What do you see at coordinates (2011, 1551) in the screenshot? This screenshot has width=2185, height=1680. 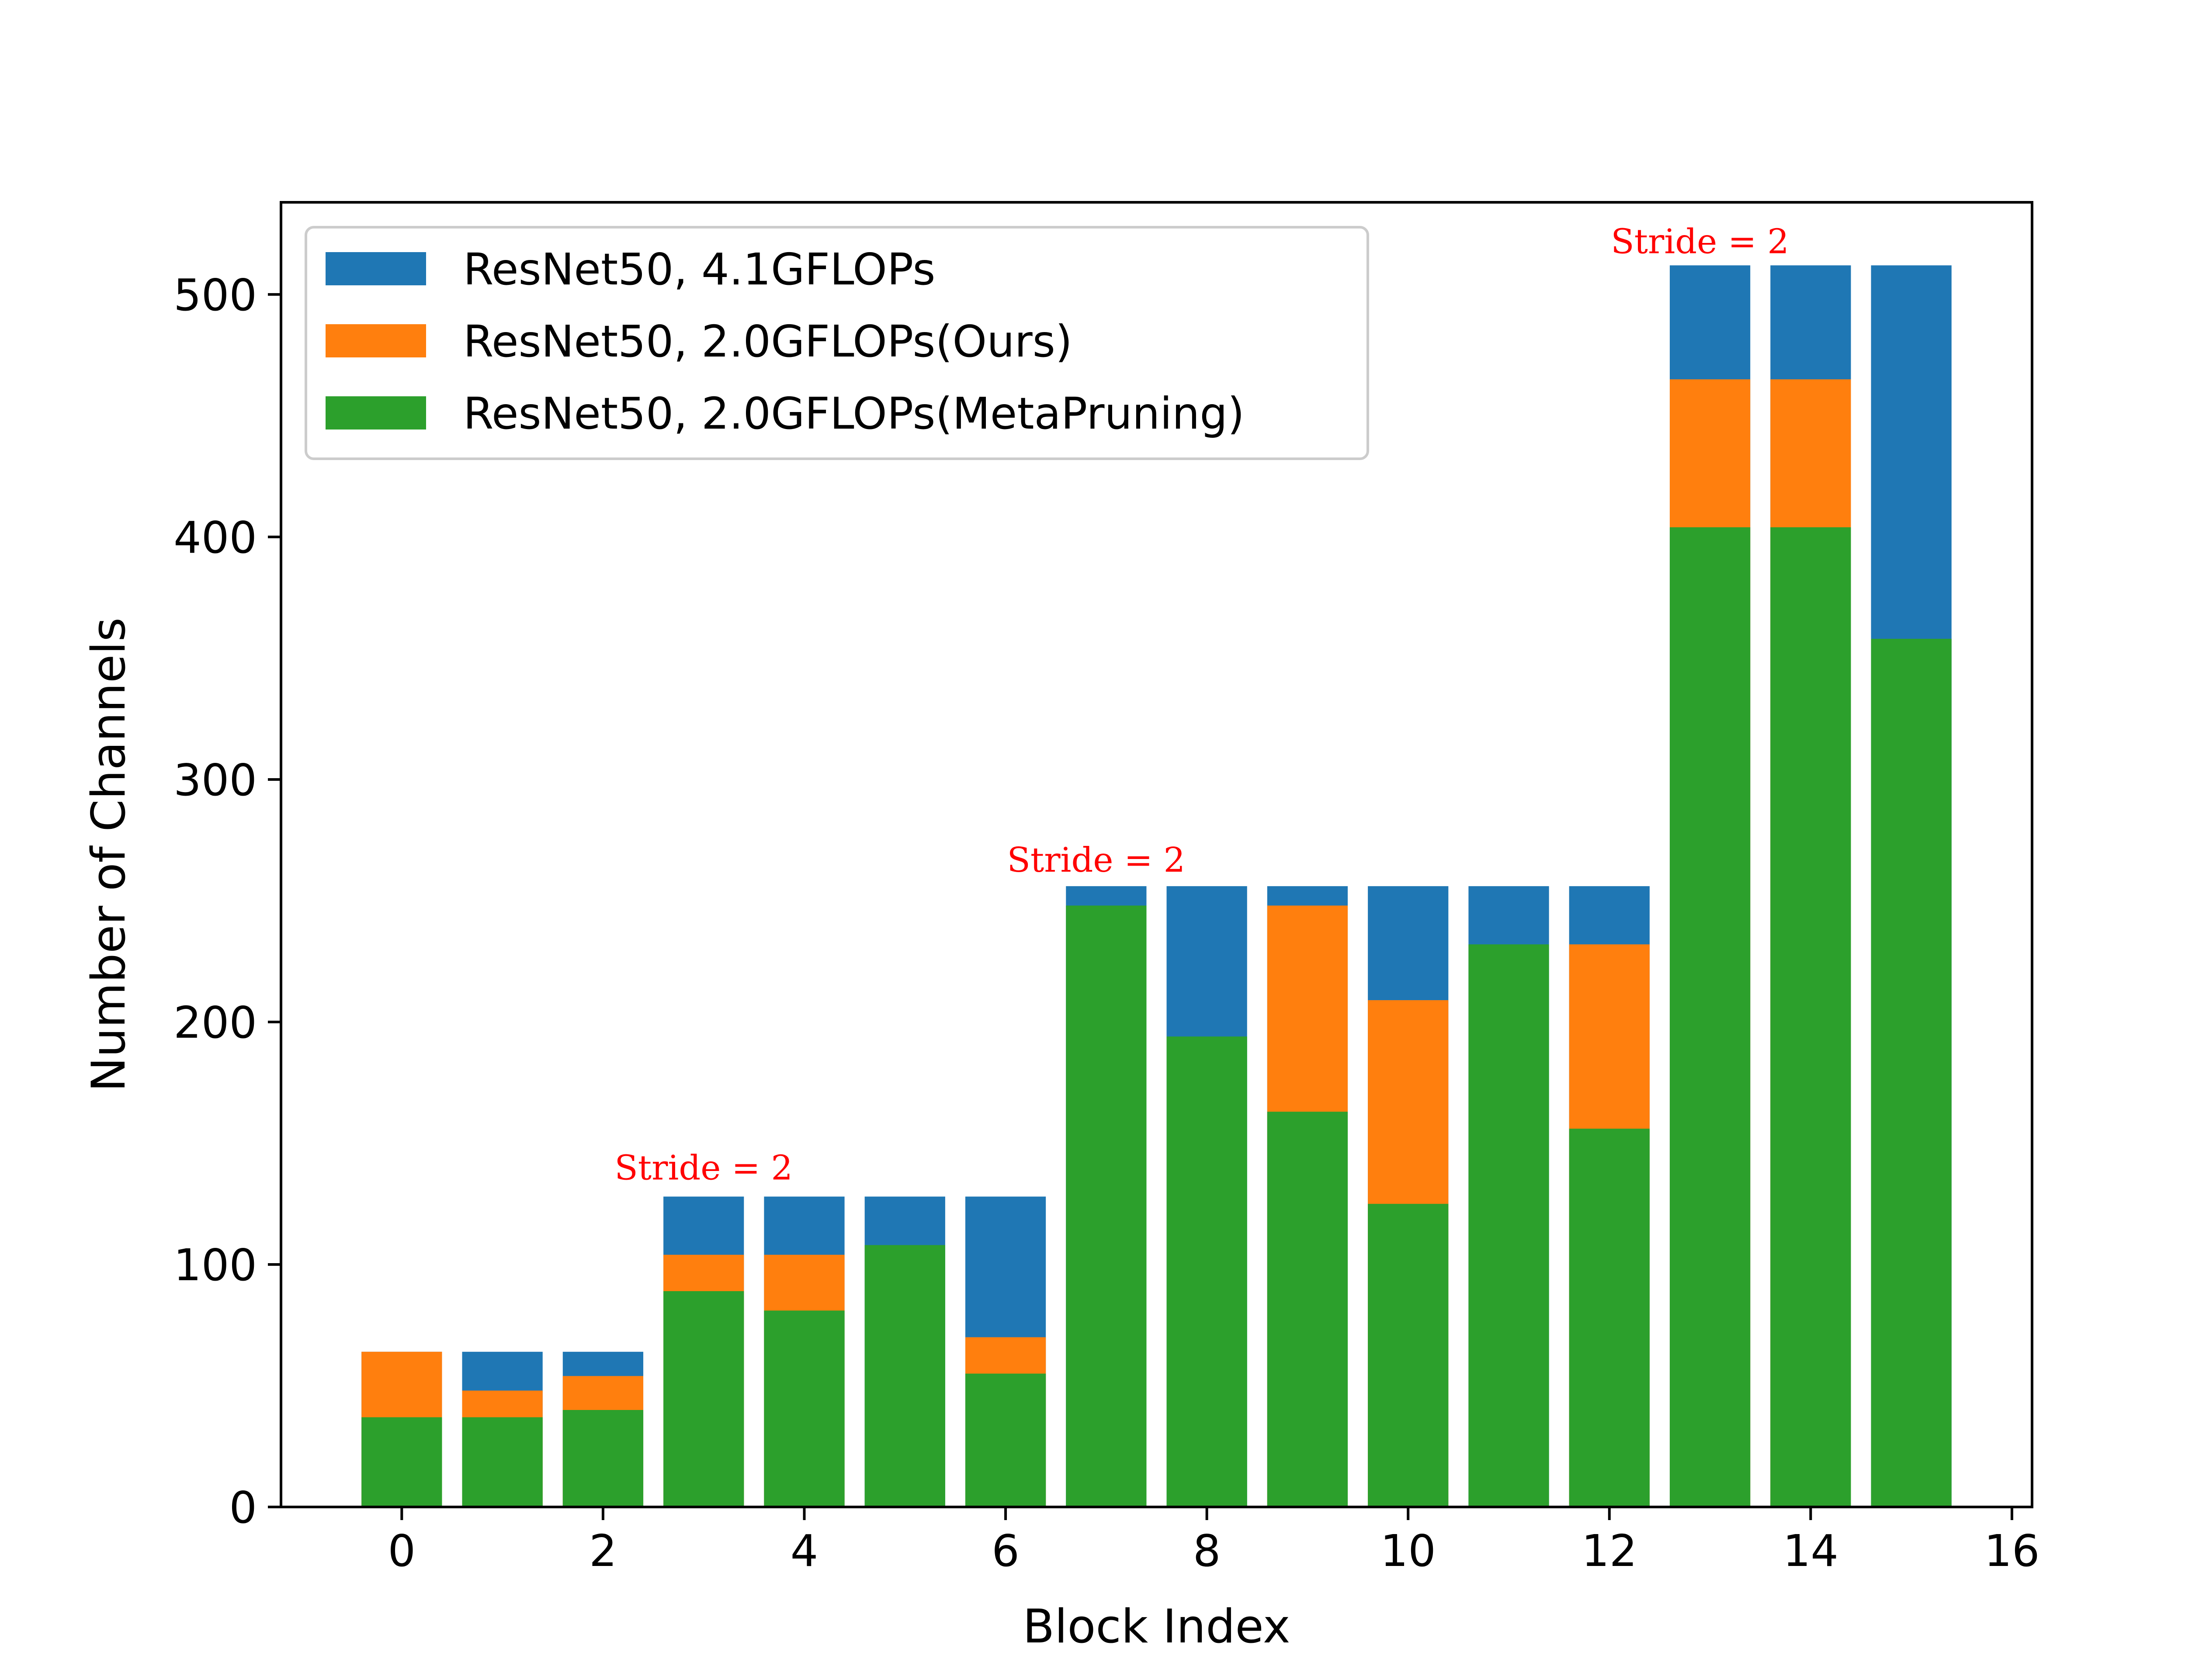 I see `x-tick-label: 16` at bounding box center [2011, 1551].